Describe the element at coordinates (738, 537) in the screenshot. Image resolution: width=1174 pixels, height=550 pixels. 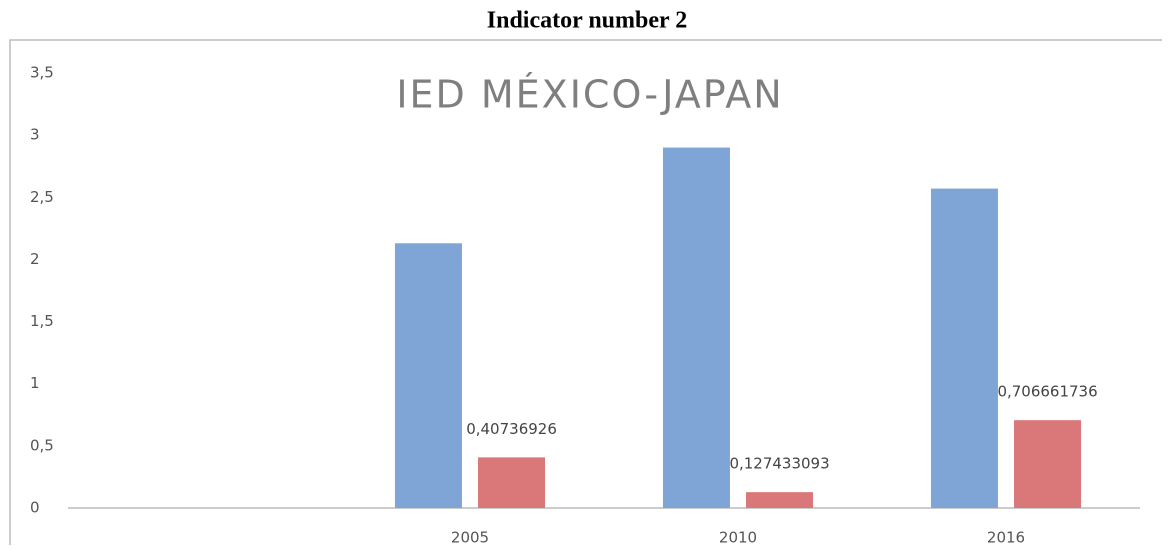
I see `x-tick-label: 2010` at that location.